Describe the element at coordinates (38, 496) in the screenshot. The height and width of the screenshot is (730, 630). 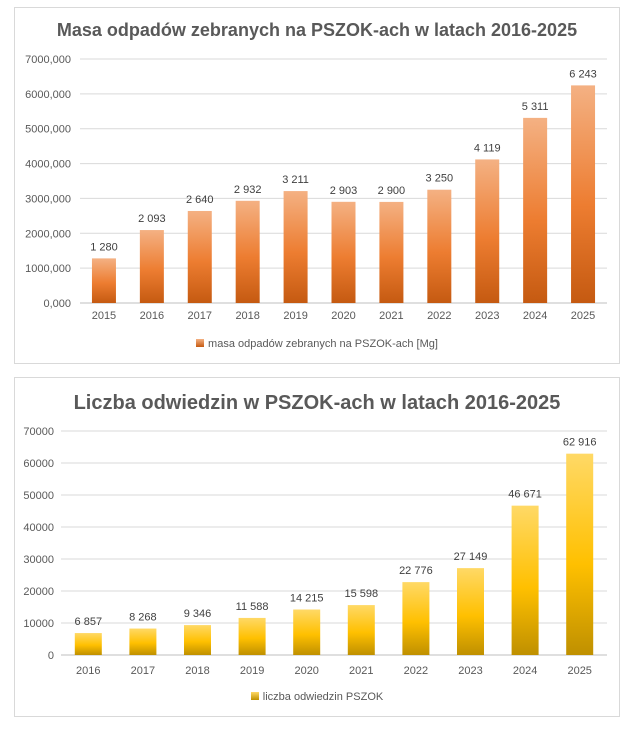
I see `y-tick-label: 50000` at that location.